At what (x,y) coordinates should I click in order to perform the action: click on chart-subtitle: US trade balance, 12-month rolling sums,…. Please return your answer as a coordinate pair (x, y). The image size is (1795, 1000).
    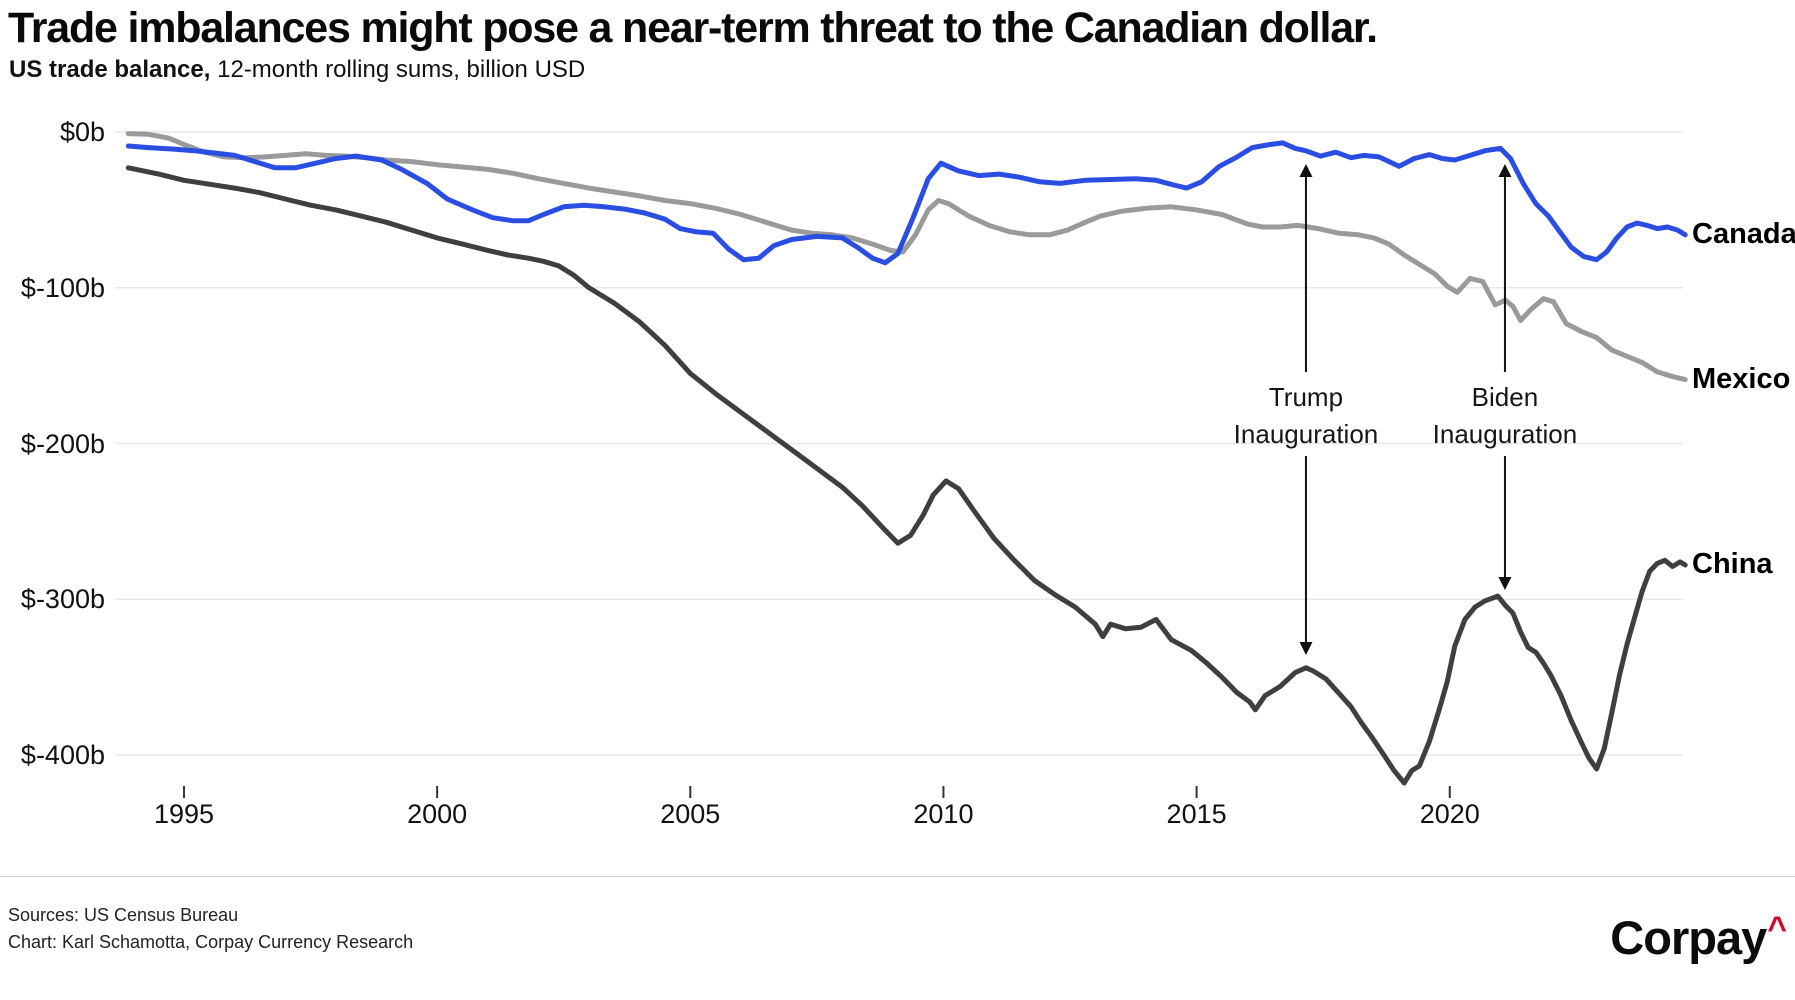
    Looking at the image, I should click on (297, 70).